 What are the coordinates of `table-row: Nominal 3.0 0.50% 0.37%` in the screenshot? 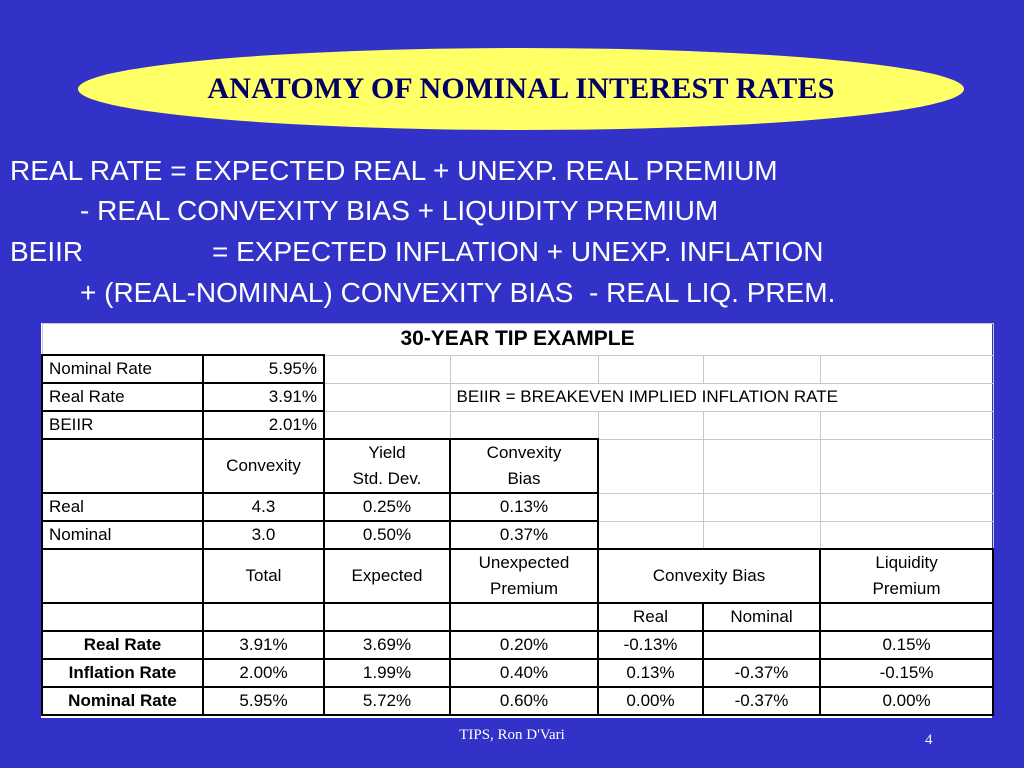 It's located at (517, 535).